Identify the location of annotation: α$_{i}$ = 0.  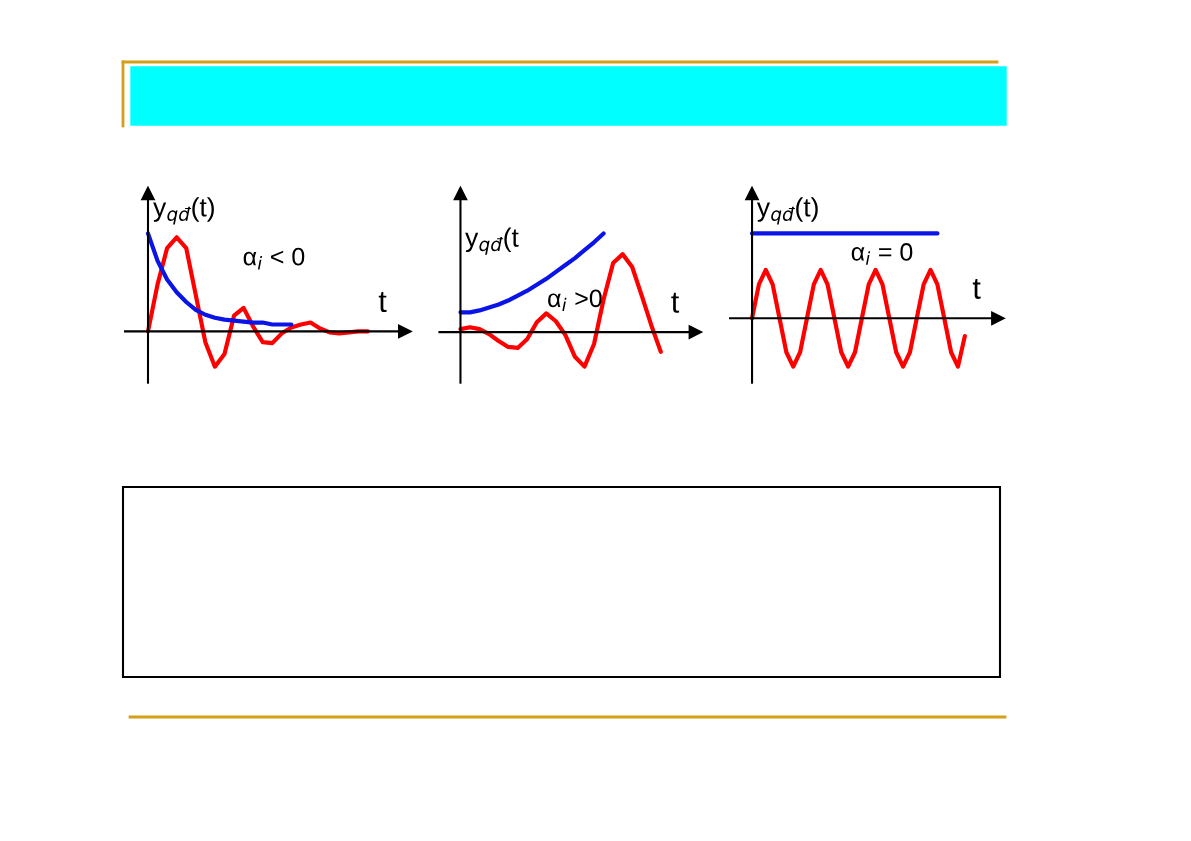
(882, 254).